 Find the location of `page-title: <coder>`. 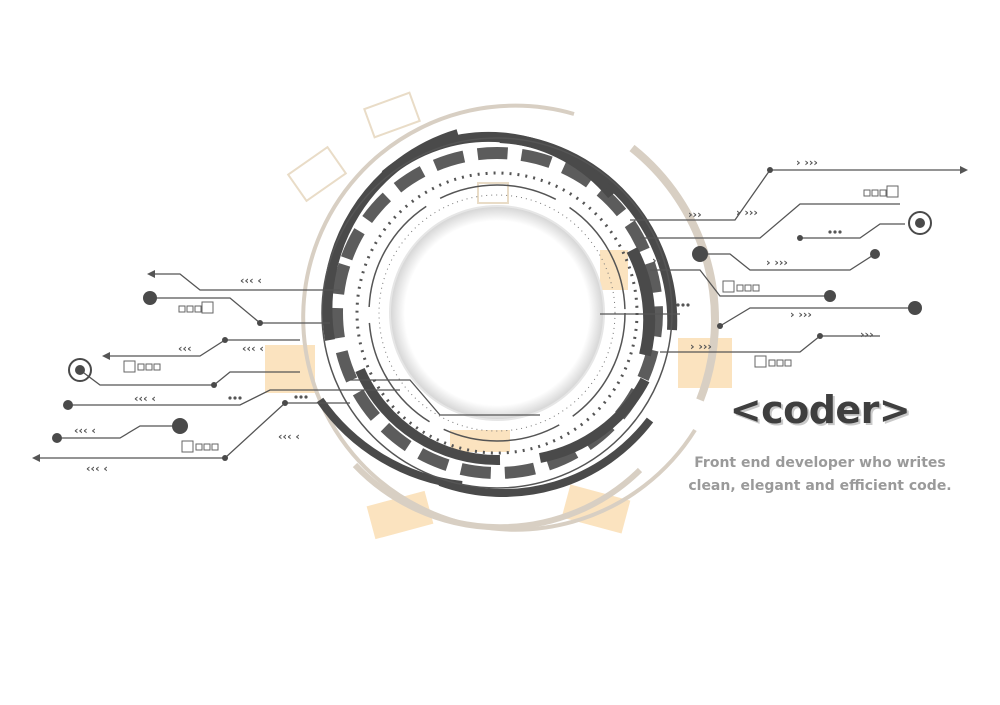

page-title: <coder> is located at coordinates (820, 410).